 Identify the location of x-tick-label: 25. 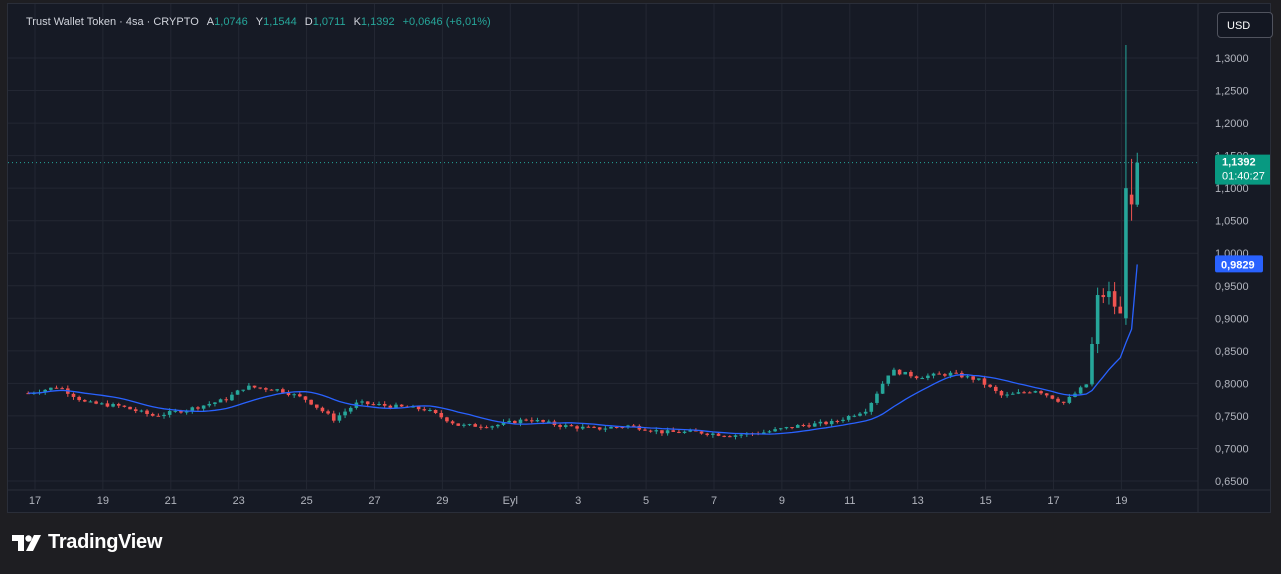
(306, 501).